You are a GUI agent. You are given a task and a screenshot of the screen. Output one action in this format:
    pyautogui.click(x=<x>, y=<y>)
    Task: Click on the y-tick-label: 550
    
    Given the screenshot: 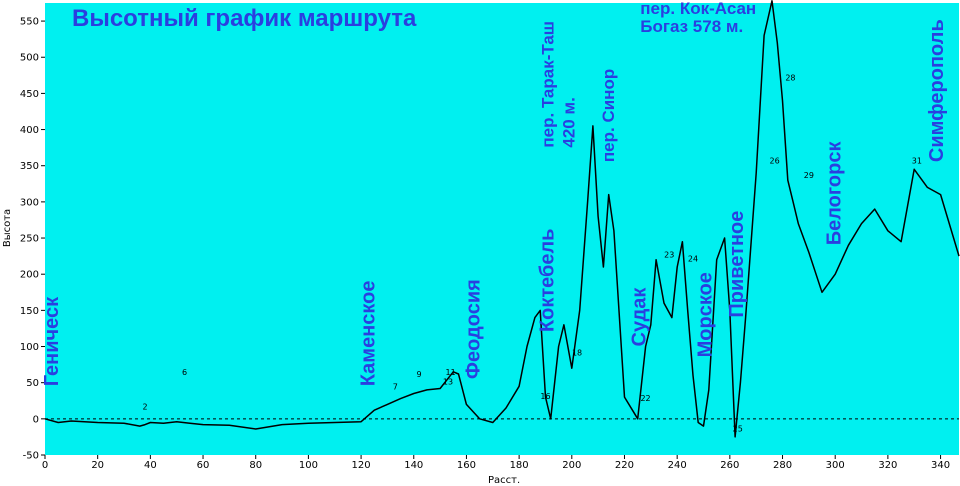 What is the action you would take?
    pyautogui.click(x=29, y=22)
    